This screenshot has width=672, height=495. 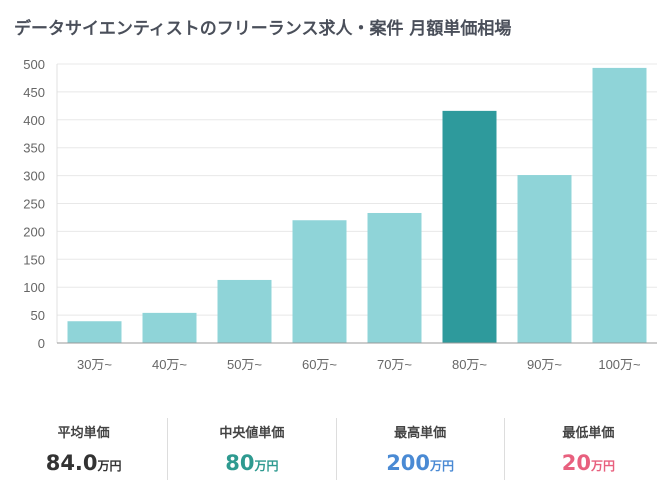 What do you see at coordinates (252, 449) in the screenshot?
I see `stat-median: 中央値単価 80万円` at bounding box center [252, 449].